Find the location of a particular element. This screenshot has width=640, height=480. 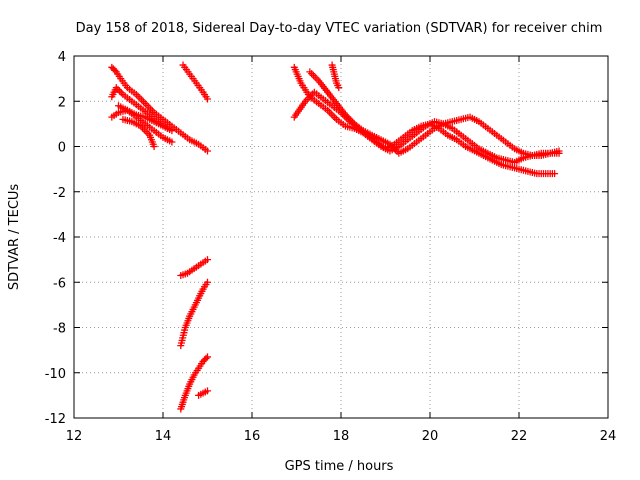

y-tick-label: -2 is located at coordinates (59, 193).